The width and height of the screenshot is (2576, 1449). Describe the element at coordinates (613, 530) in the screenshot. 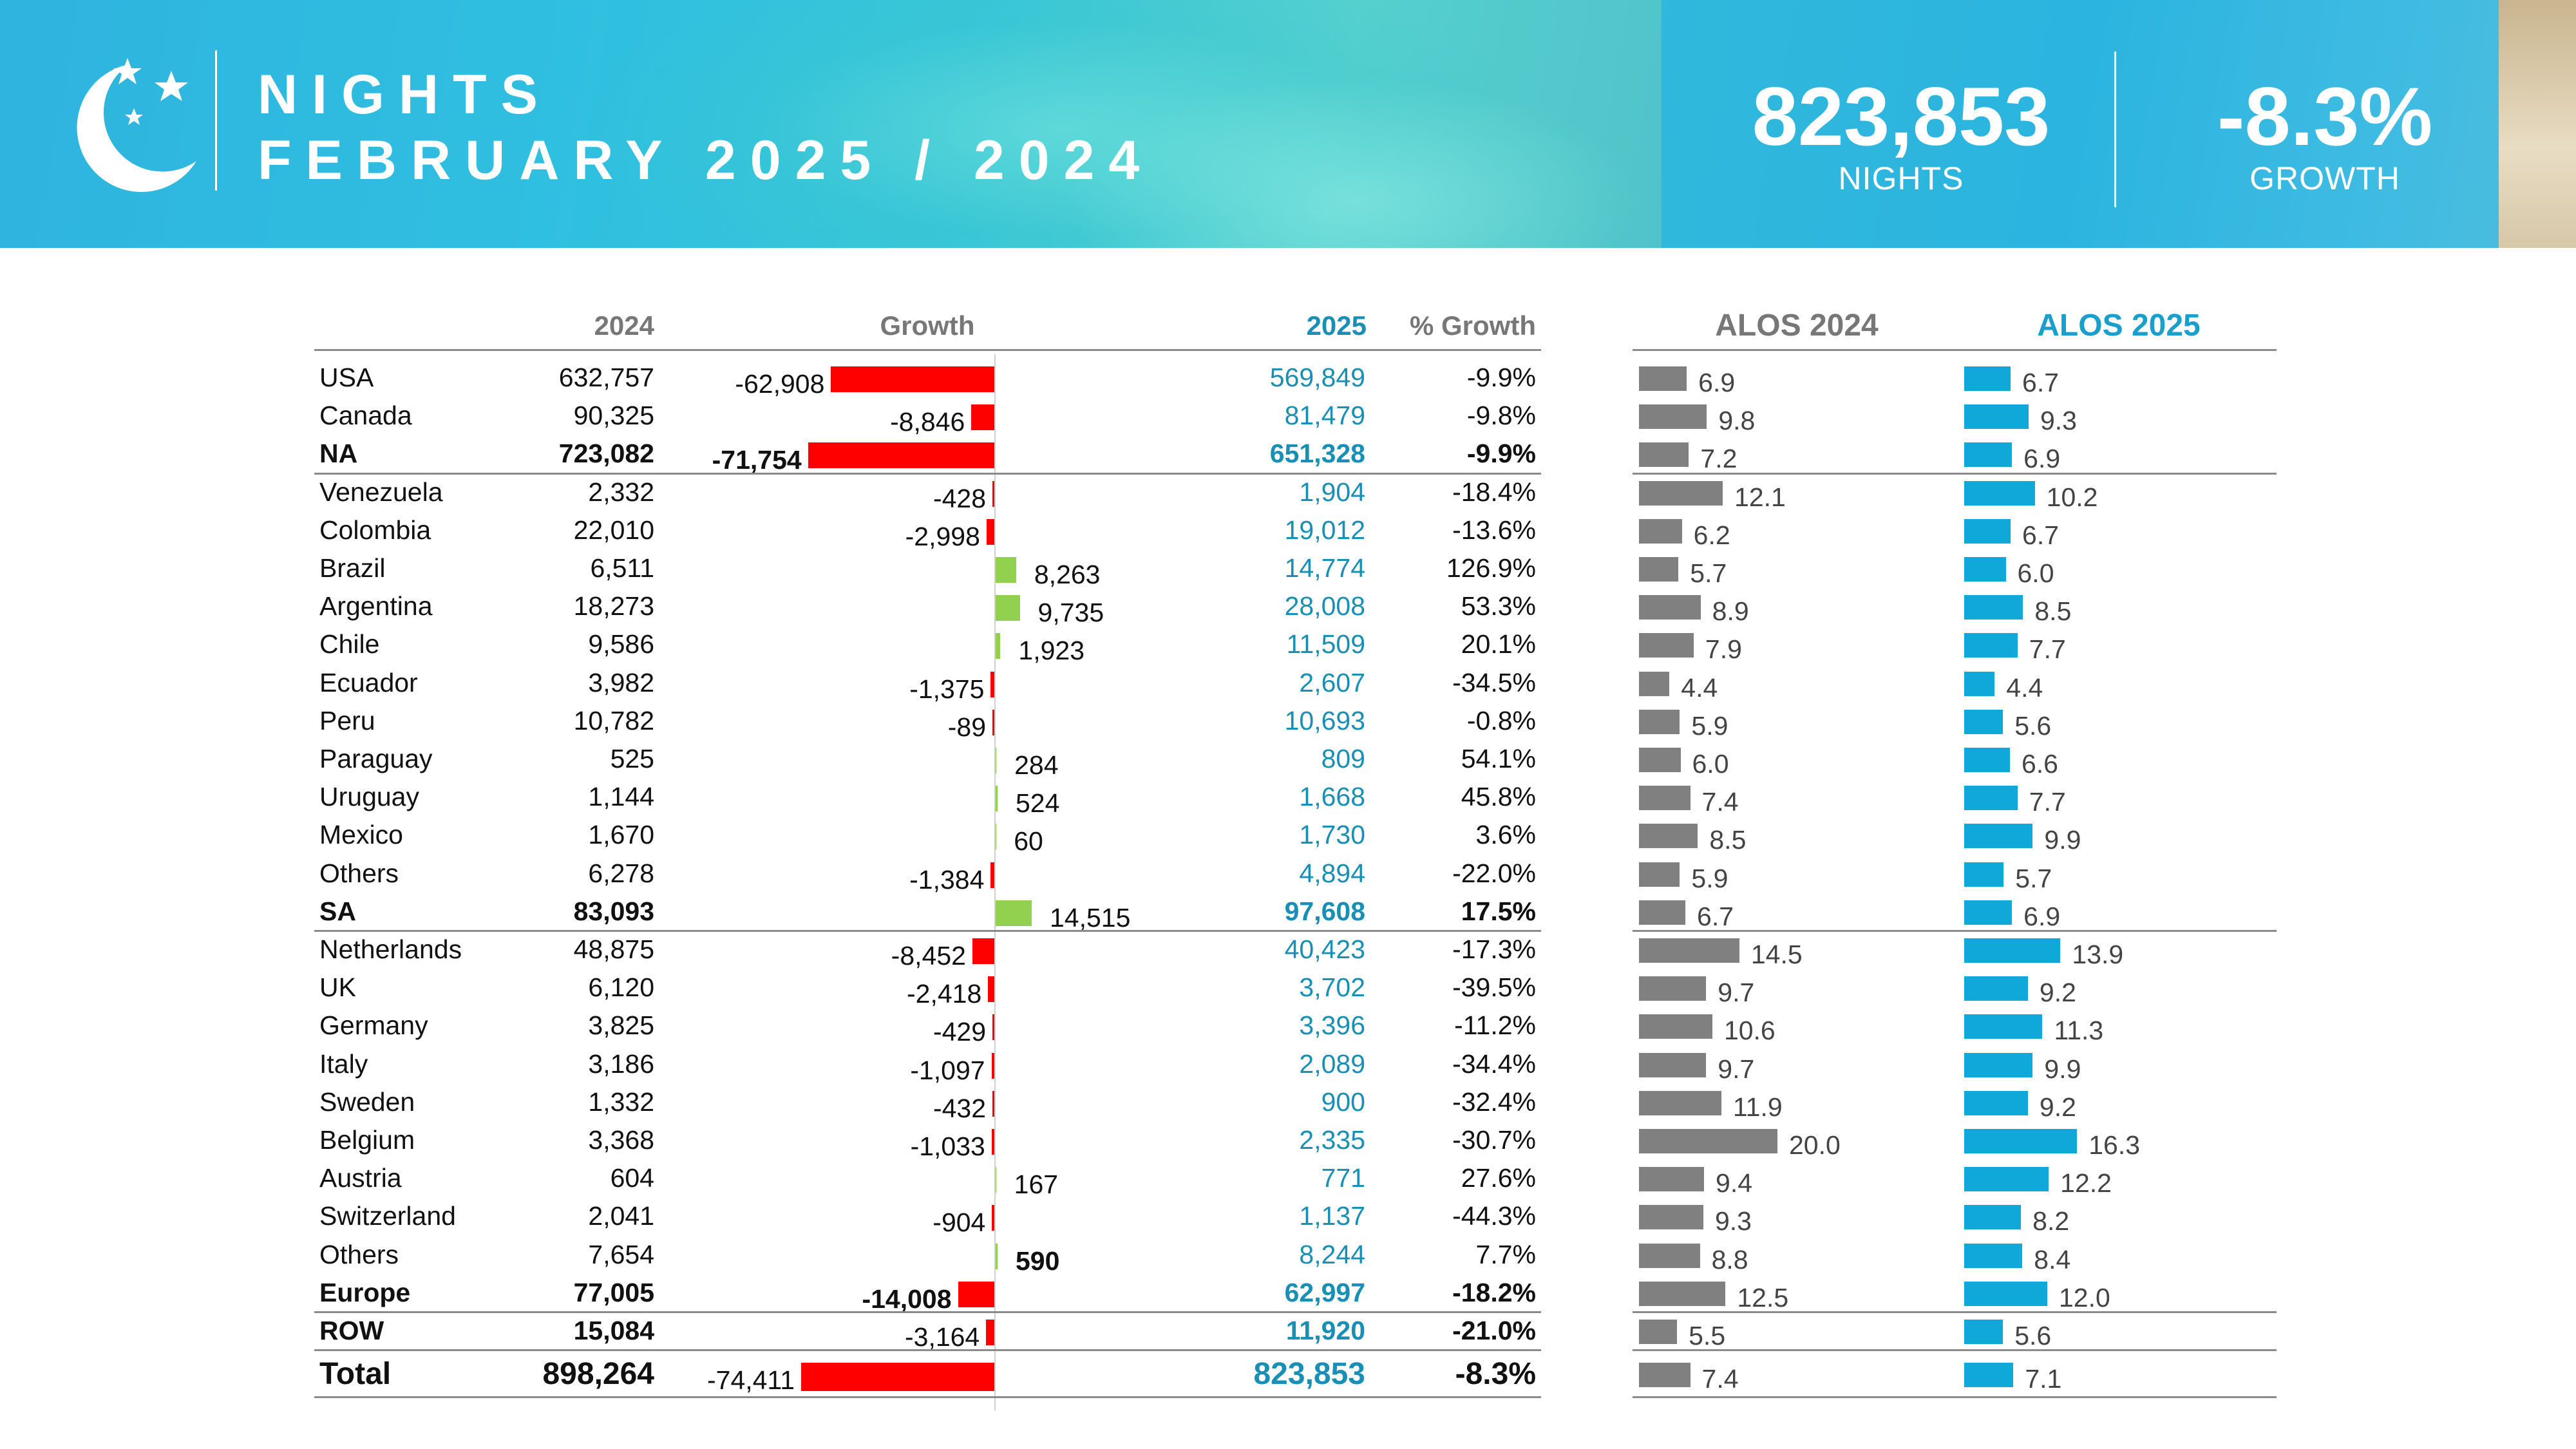

I see `value-2024: 22,010` at that location.